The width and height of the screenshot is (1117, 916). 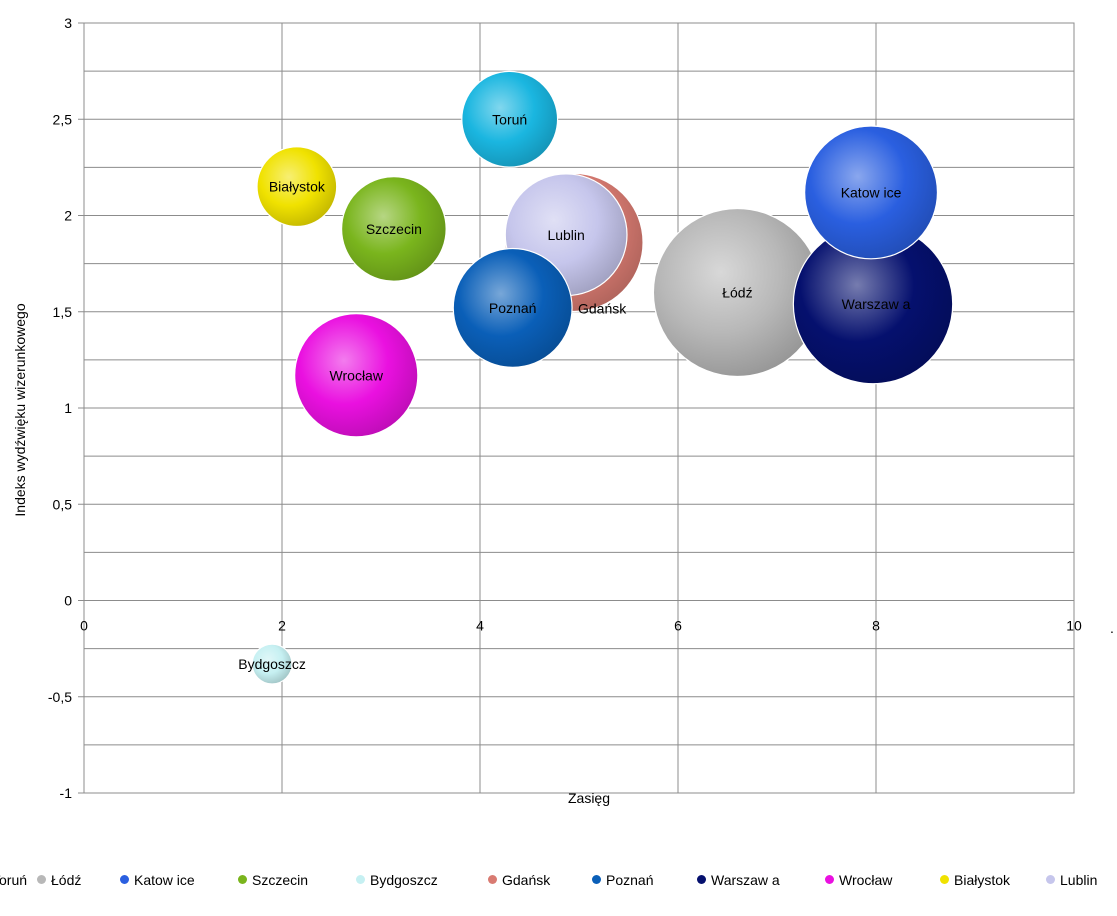 I want to click on legend-item-bydgoszcz: Bydgoszcz, so click(x=397, y=880).